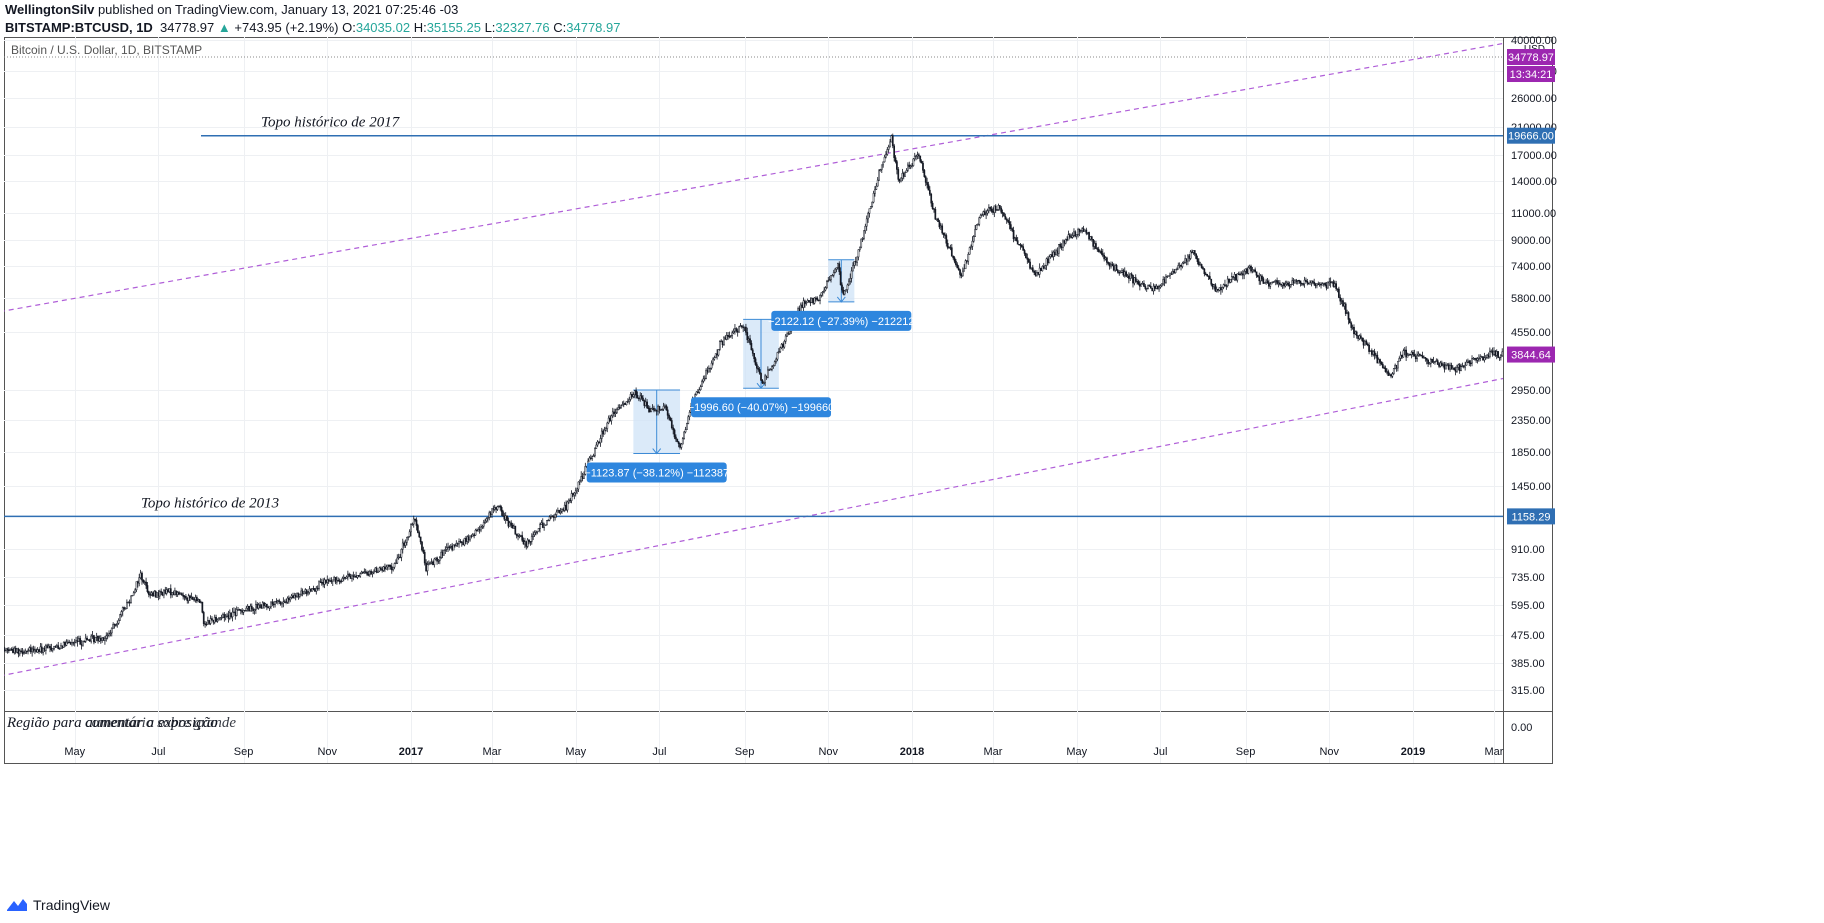 The image size is (1824, 923). Describe the element at coordinates (72, 905) in the screenshot. I see `brand-name: TradingView` at that location.